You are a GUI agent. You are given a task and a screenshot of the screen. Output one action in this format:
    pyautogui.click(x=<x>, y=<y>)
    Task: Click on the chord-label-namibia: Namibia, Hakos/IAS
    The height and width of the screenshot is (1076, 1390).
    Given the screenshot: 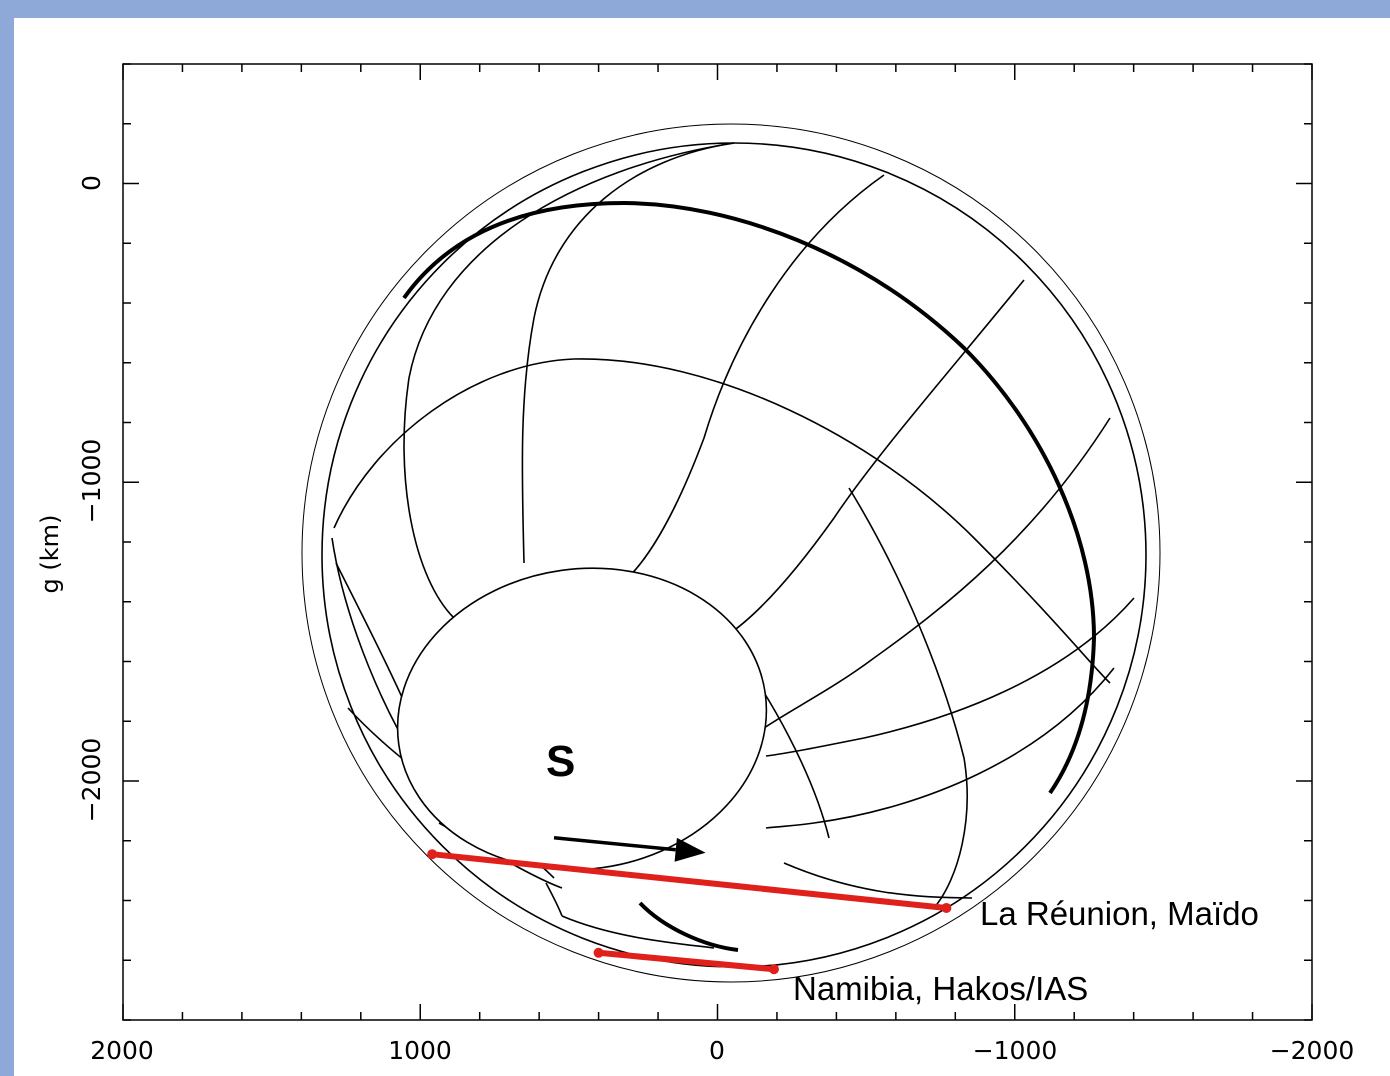 What is the action you would take?
    pyautogui.click(x=940, y=988)
    